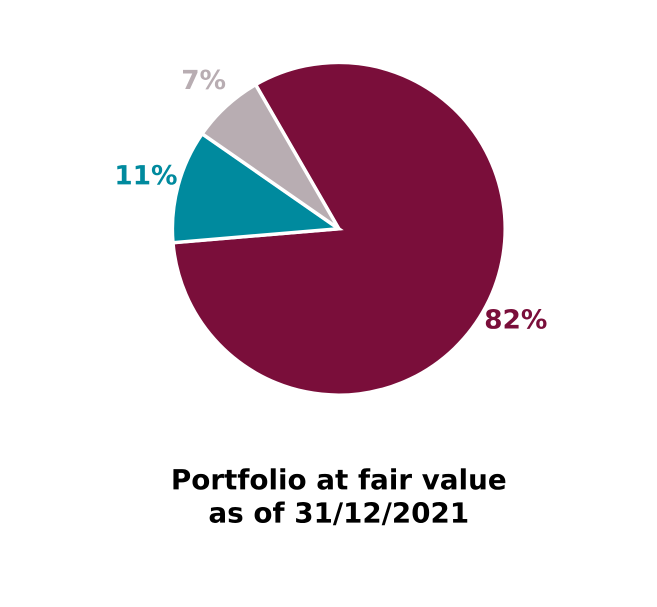 This screenshot has width=657, height=607. What do you see at coordinates (339, 497) in the screenshot?
I see `text: Portfolio at fair value as of 31/12/2021` at bounding box center [339, 497].